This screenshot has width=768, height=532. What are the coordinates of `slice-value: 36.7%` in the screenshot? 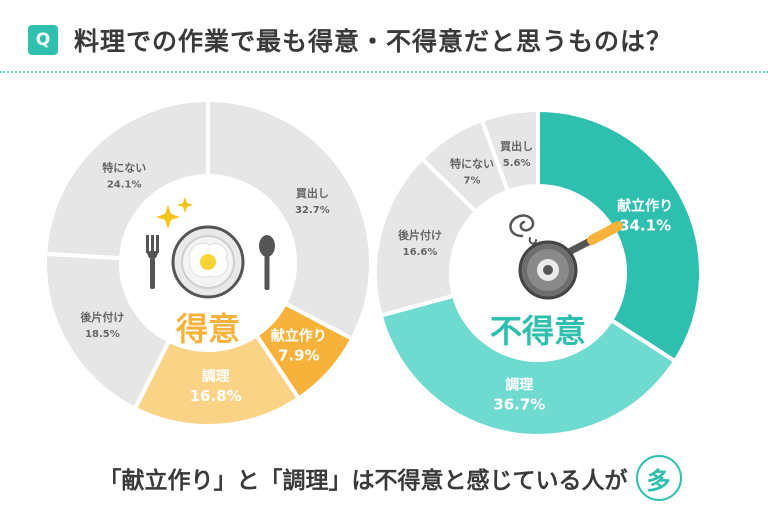 It's located at (519, 405).